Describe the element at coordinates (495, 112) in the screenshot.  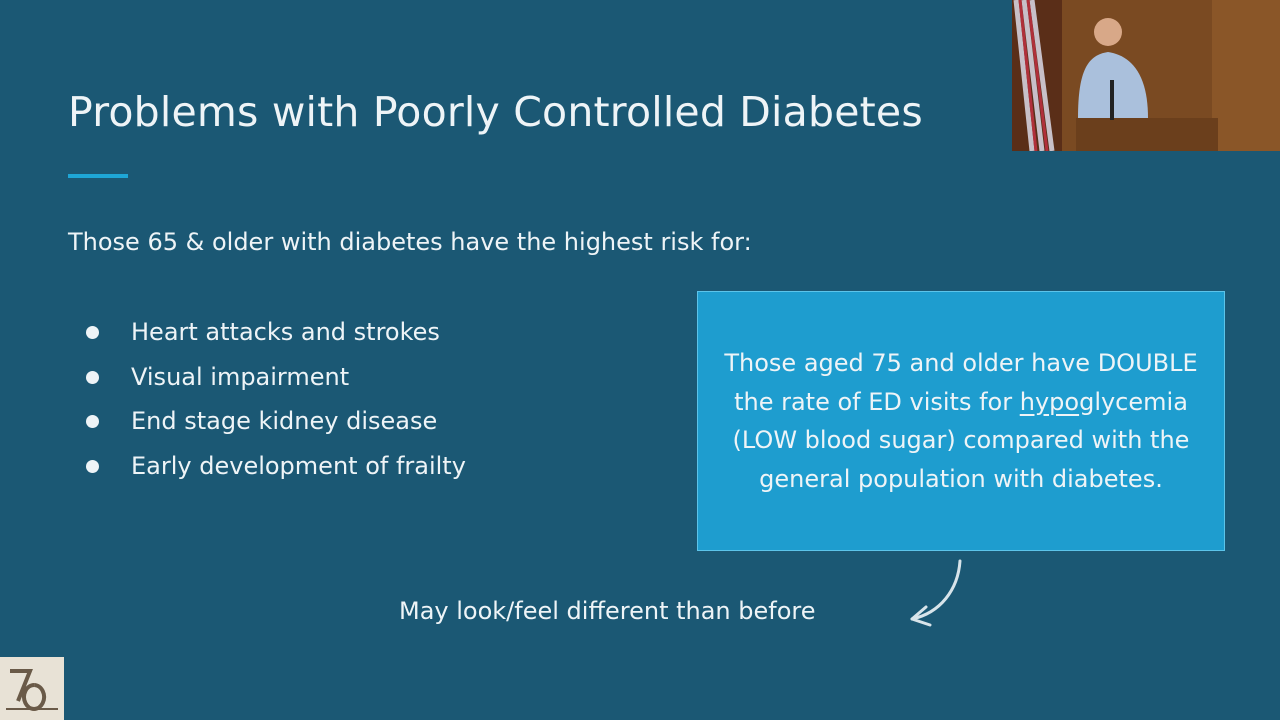
I see `slide-title: Problems with Poorly Controlled Diabetes` at that location.